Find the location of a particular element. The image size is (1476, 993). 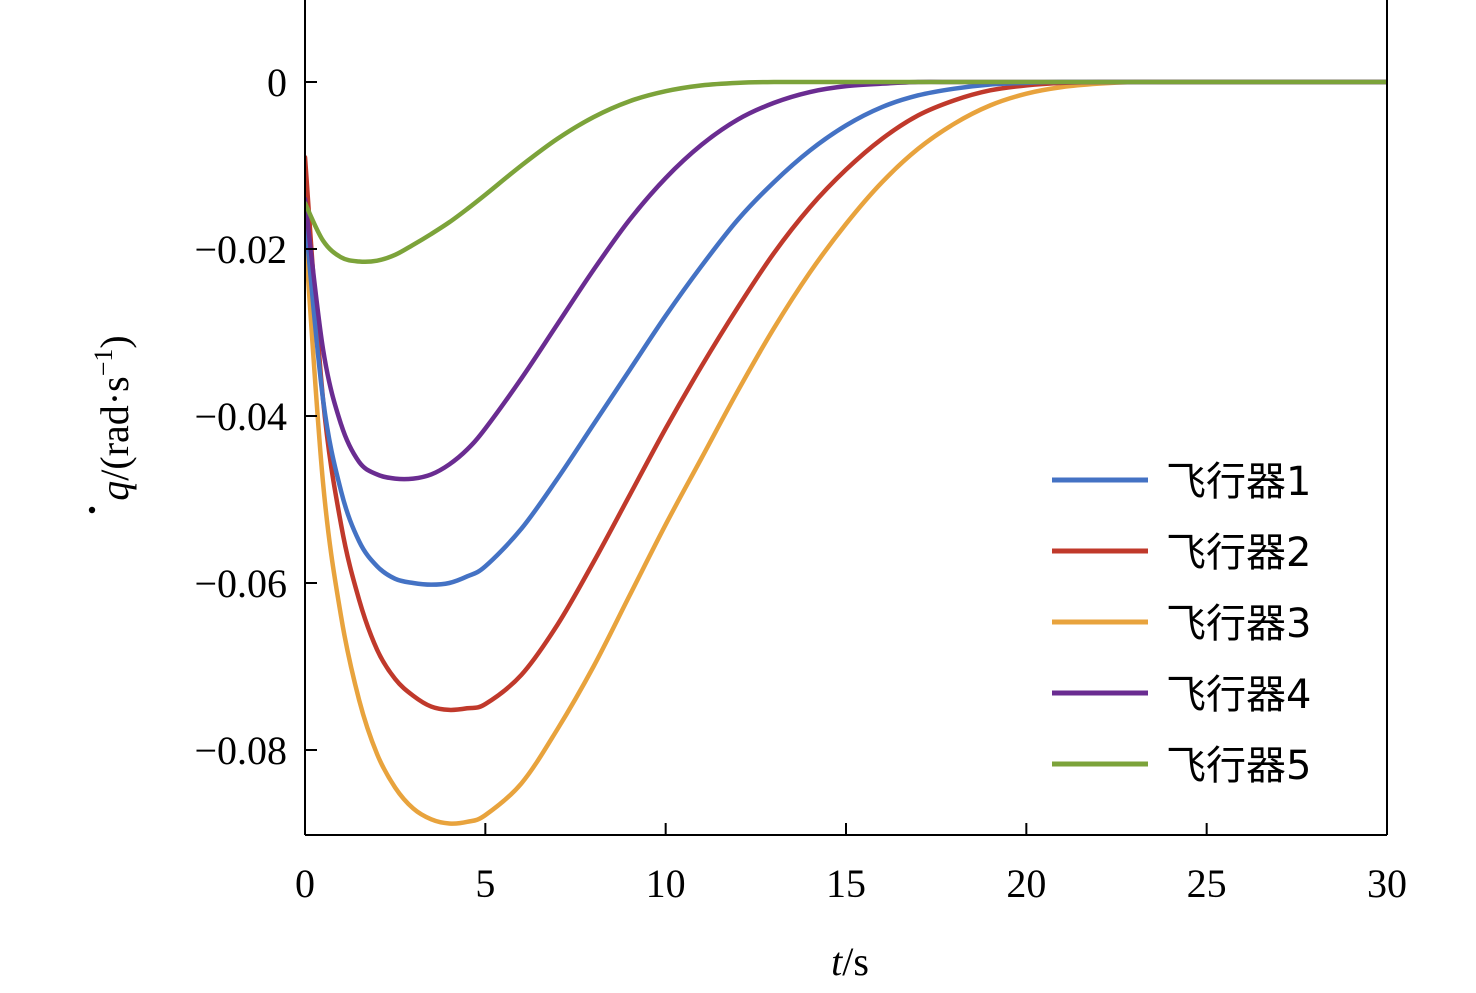

legend-label-2: 飞行器2 is located at coordinates (1238, 553).